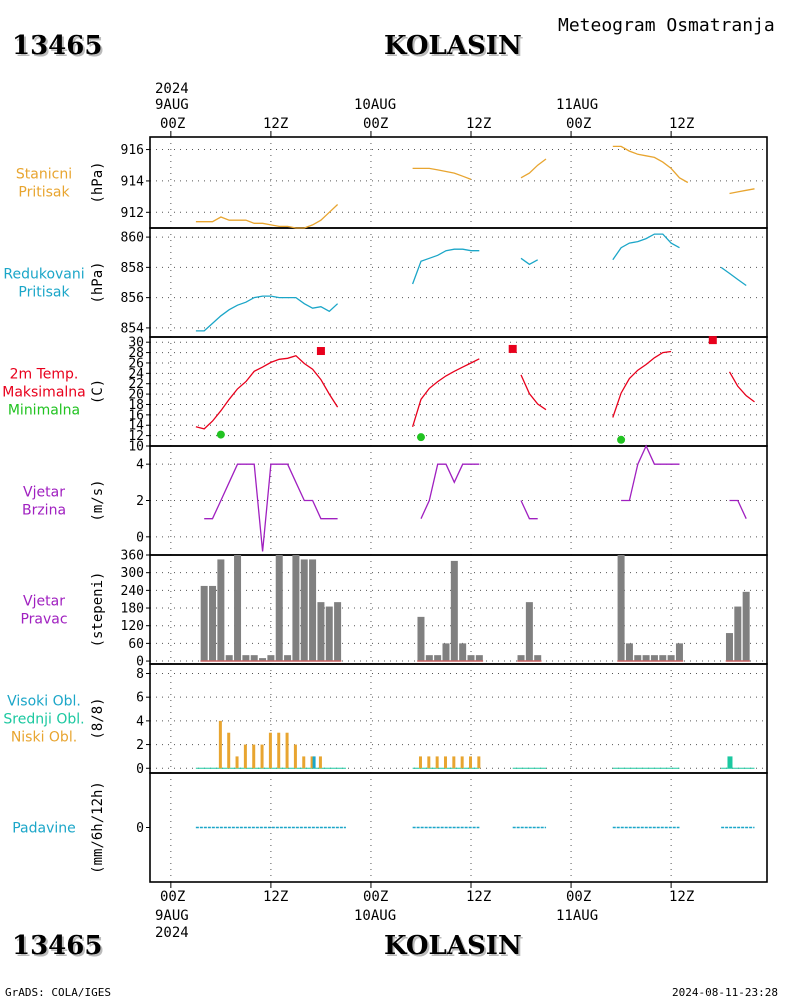 This screenshot has width=800, height=1000. What do you see at coordinates (455, 948) in the screenshot?
I see `station-name-bottom-shadow: KOLASIN` at bounding box center [455, 948].